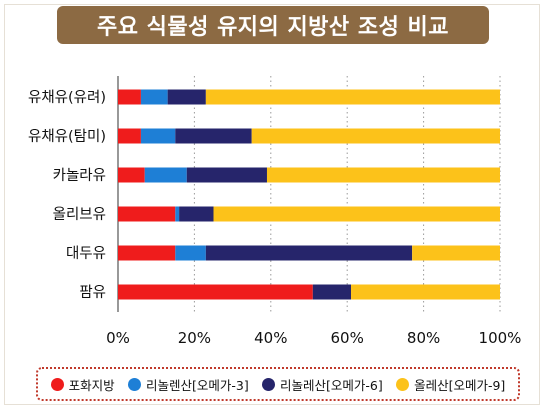  Describe the element at coordinates (79, 214) in the screenshot. I see `category-label: 올리브유` at that location.